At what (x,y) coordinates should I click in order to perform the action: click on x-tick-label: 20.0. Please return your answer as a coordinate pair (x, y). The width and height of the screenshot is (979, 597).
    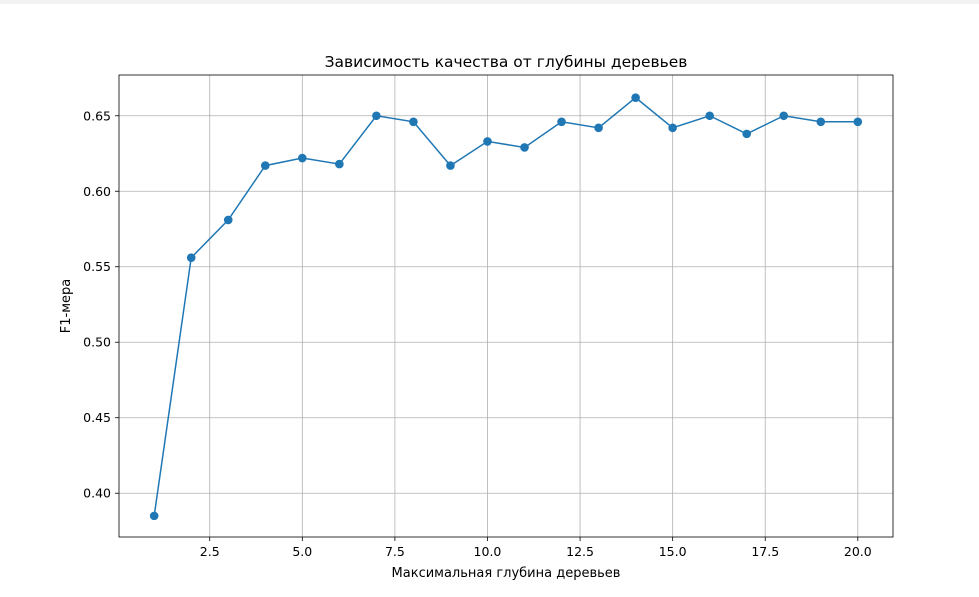
    Looking at the image, I should click on (858, 551).